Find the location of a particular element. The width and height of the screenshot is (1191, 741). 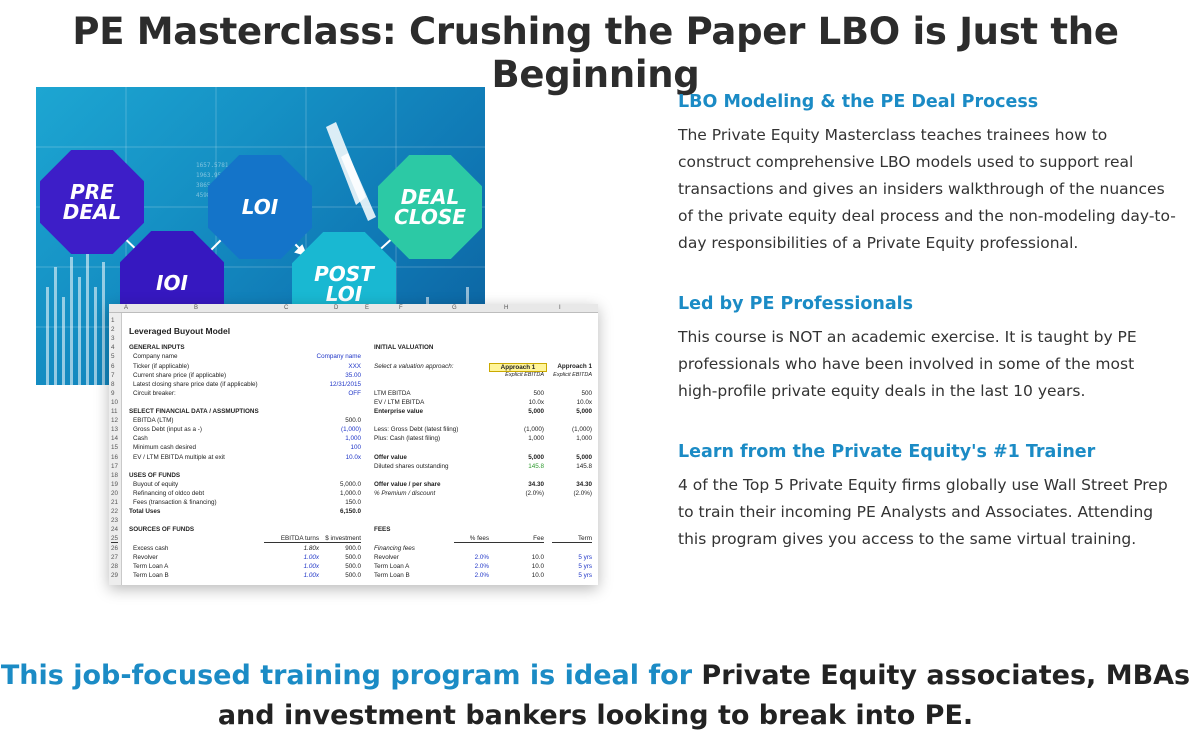

sheet-cell: 145.8 is located at coordinates (536, 466).